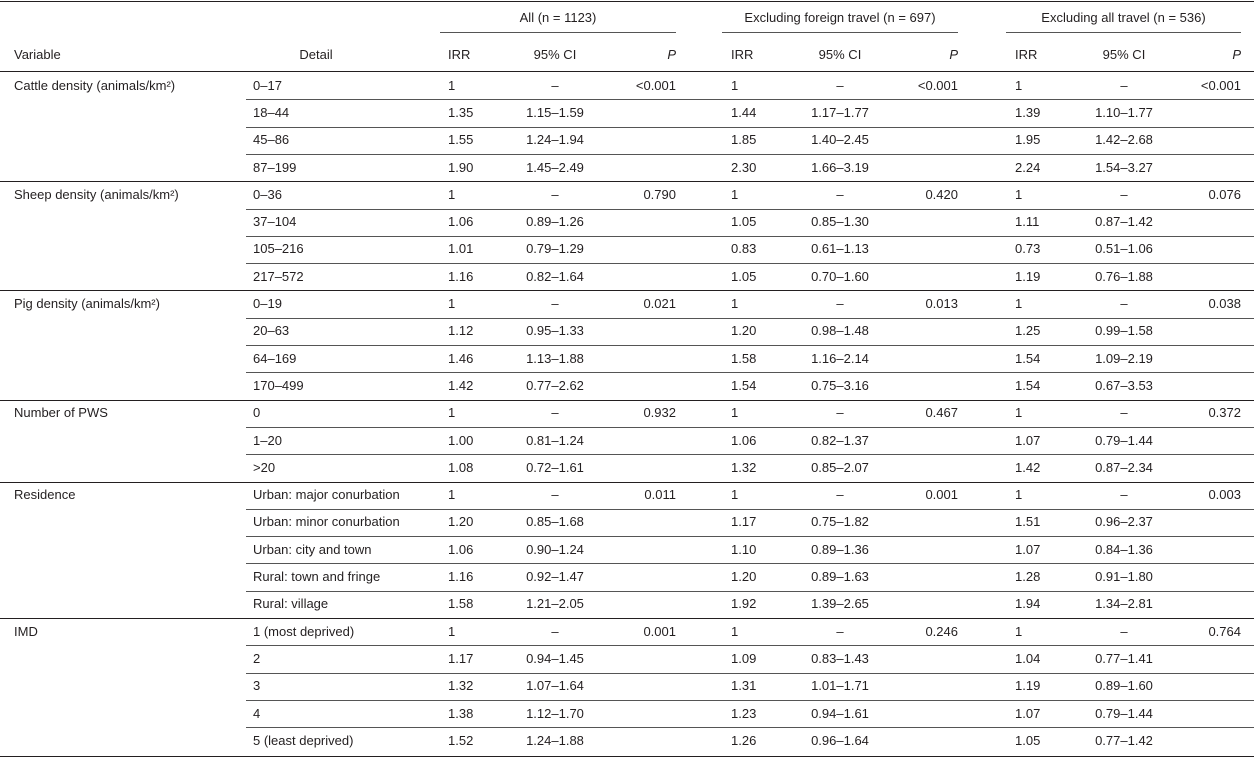  Describe the element at coordinates (267, 440) in the screenshot. I see `detail: 1–20` at that location.